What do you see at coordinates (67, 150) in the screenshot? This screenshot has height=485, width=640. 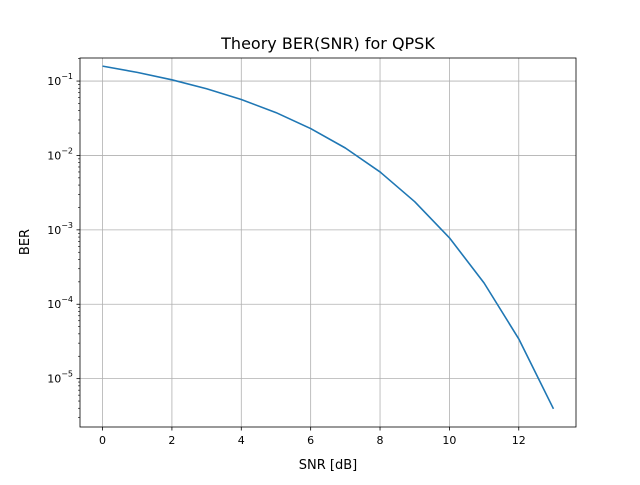 I see `y-tick-exponent: −2` at bounding box center [67, 150].